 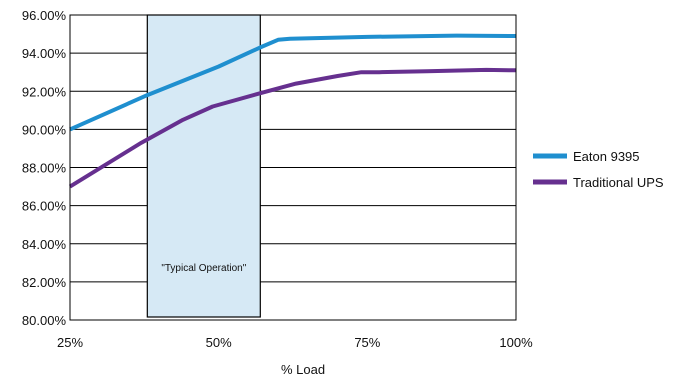 I want to click on y-tick-label: 88.00%, so click(x=44, y=168).